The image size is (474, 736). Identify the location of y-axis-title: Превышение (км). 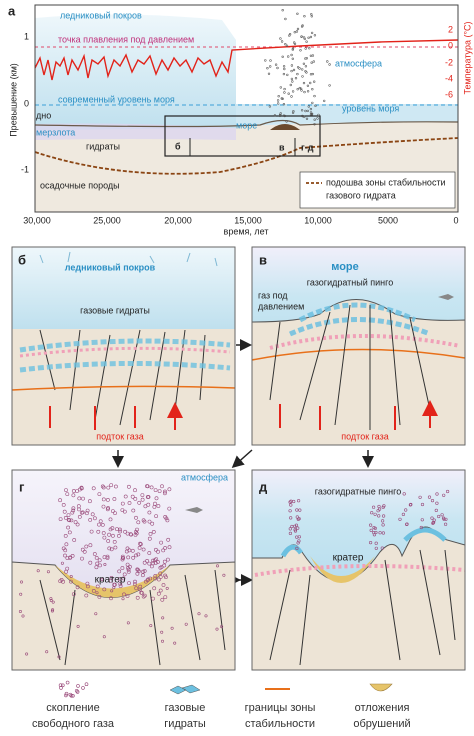
(13, 100).